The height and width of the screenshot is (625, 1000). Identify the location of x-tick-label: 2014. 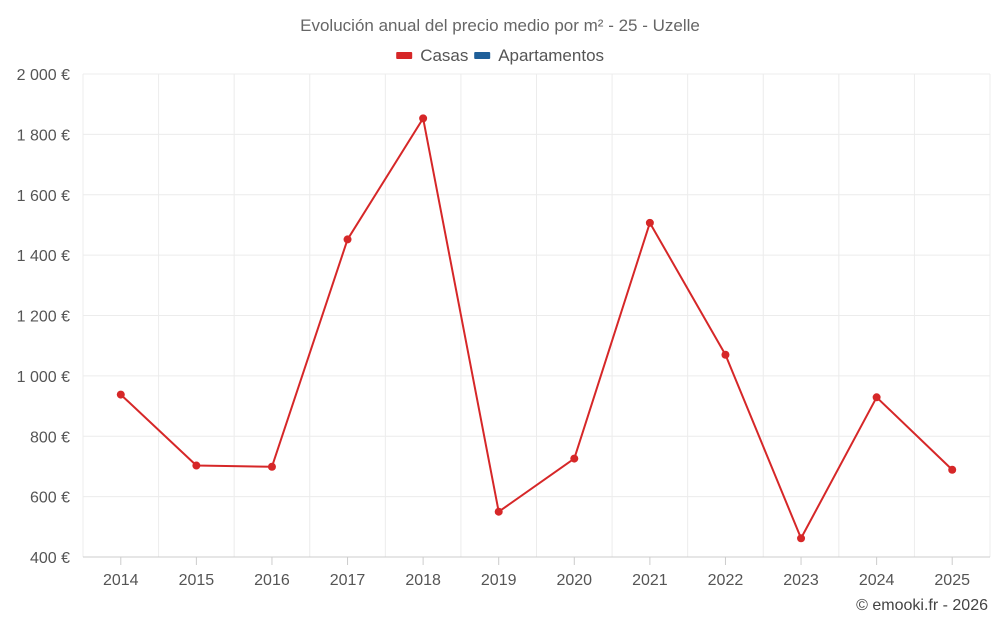
(121, 580).